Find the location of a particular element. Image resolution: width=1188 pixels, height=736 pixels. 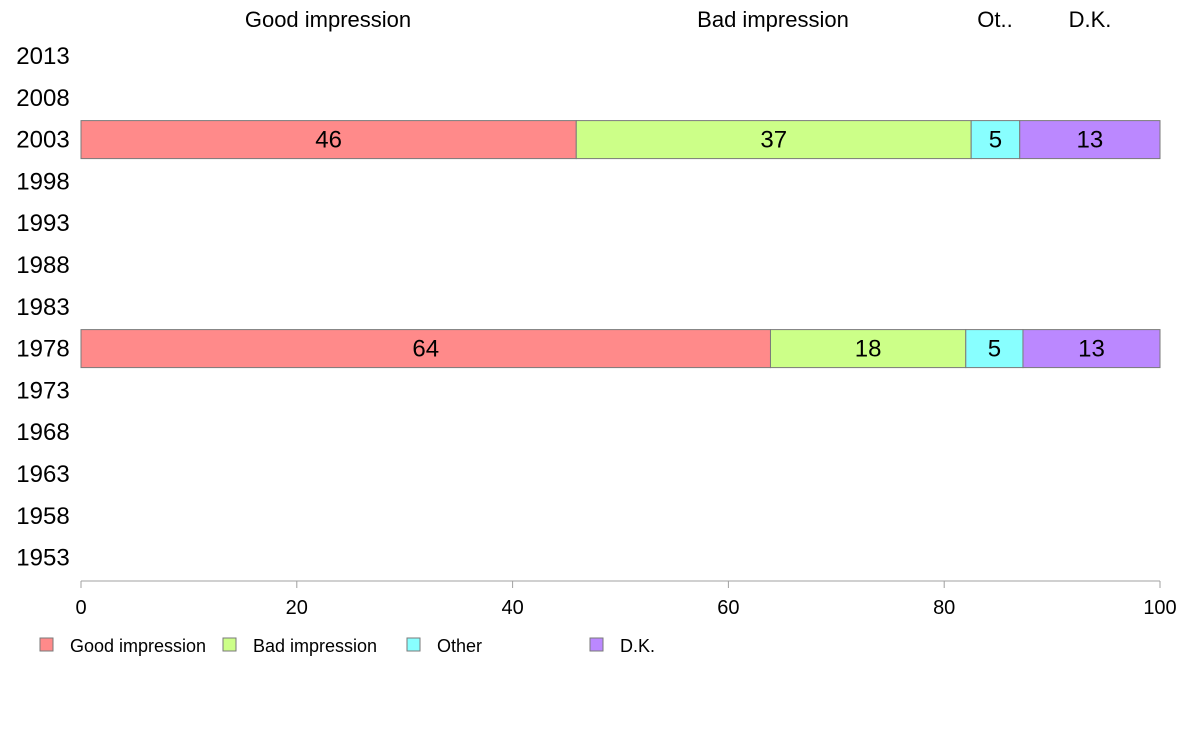

bar-value-label: 64 is located at coordinates (425, 349).